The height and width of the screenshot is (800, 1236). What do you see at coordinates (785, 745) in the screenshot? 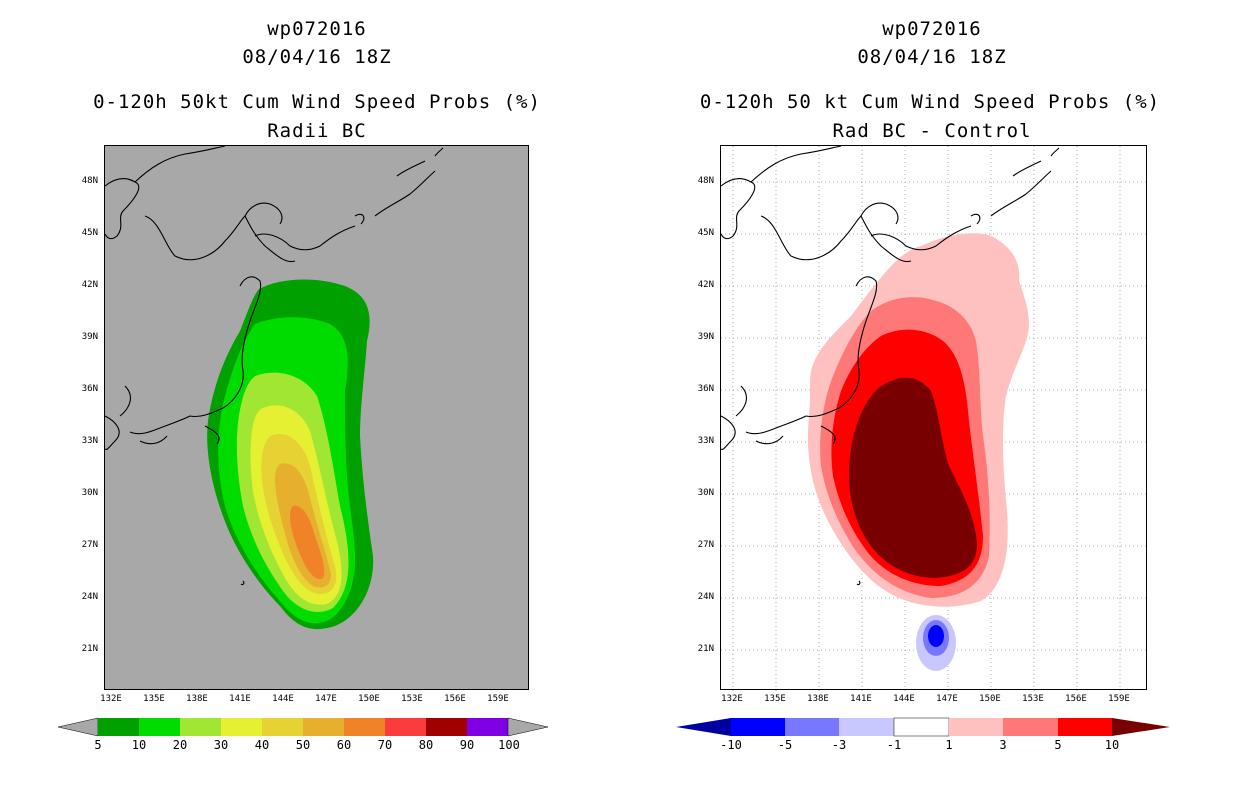
I see `right-colorbar-label: -5` at bounding box center [785, 745].